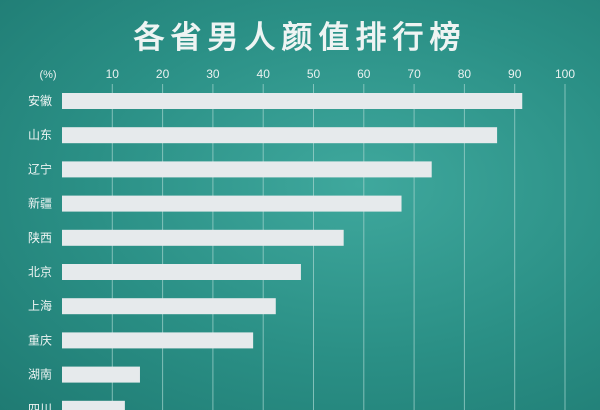  Describe the element at coordinates (213, 74) in the screenshot. I see `x-tick-label: 30` at that location.